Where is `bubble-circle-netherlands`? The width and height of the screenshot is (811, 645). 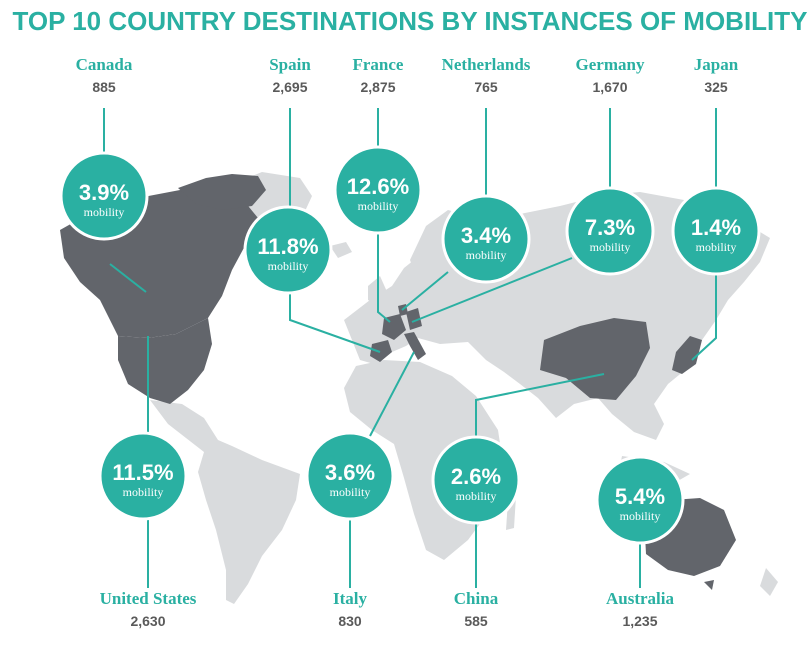
bubble-circle-netherlands is located at coordinates (486, 239).